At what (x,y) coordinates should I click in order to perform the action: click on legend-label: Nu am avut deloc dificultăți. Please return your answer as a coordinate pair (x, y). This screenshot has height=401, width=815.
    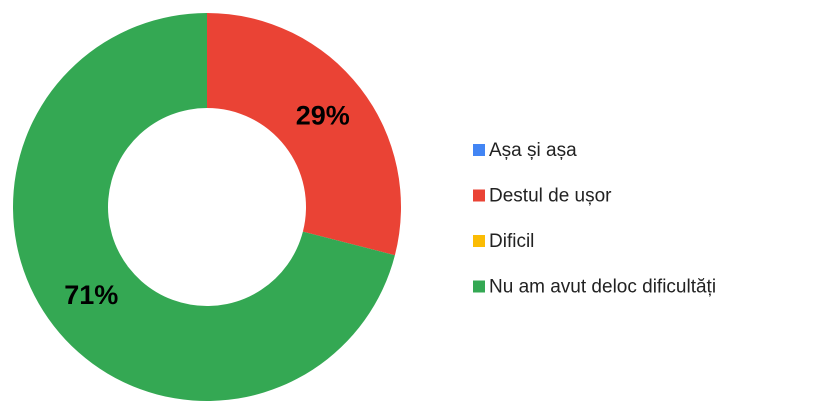
    Looking at the image, I should click on (602, 287).